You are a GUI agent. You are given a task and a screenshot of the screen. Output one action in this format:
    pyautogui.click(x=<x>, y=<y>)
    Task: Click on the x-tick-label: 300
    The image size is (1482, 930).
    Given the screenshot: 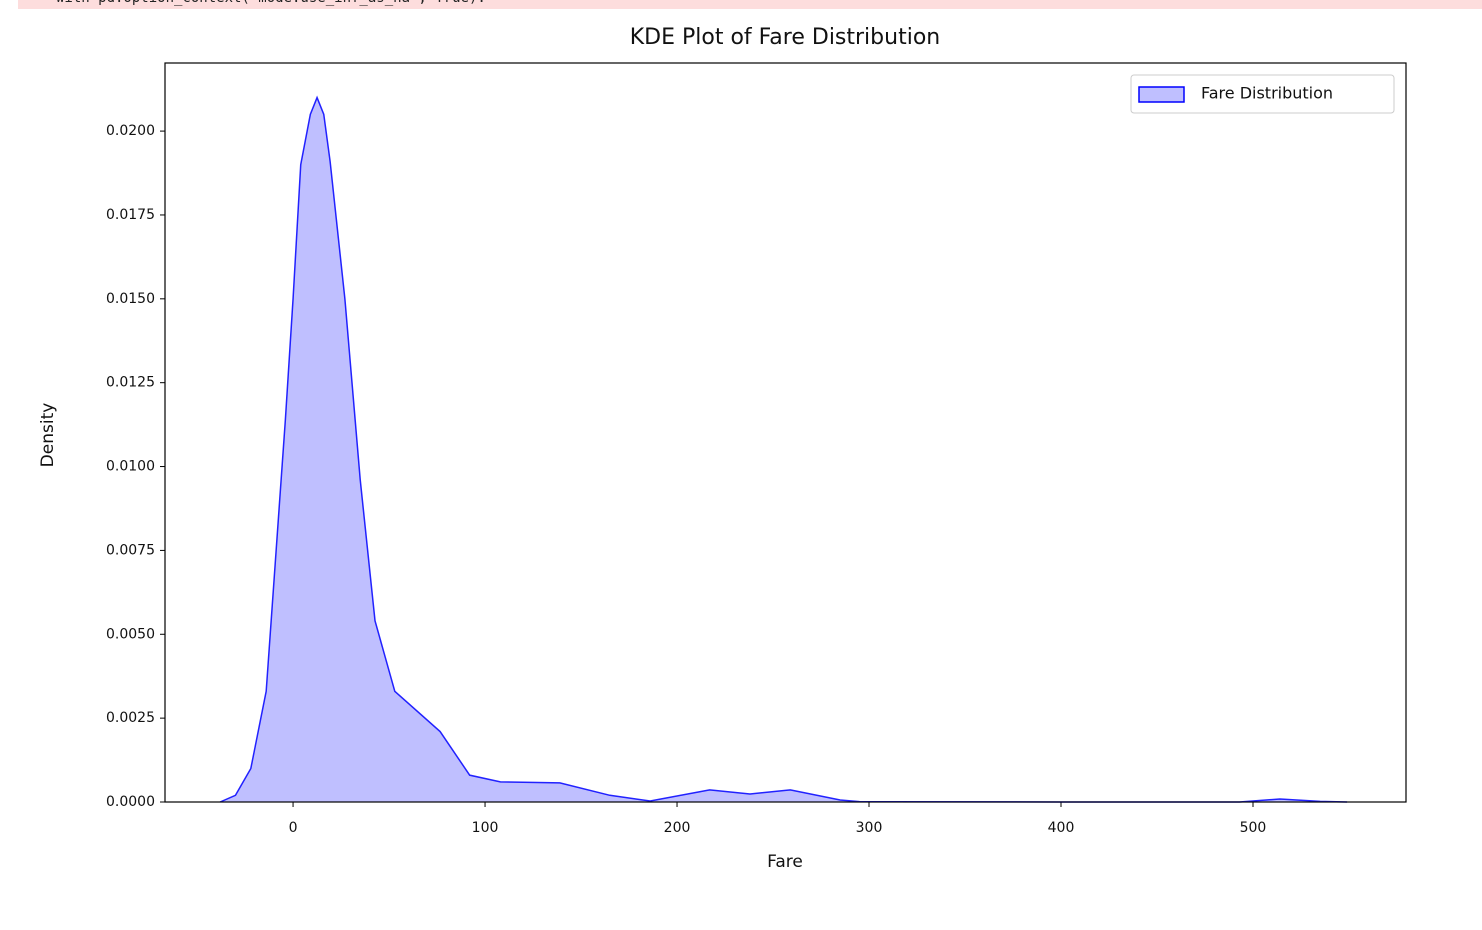 What is the action you would take?
    pyautogui.click(x=869, y=828)
    